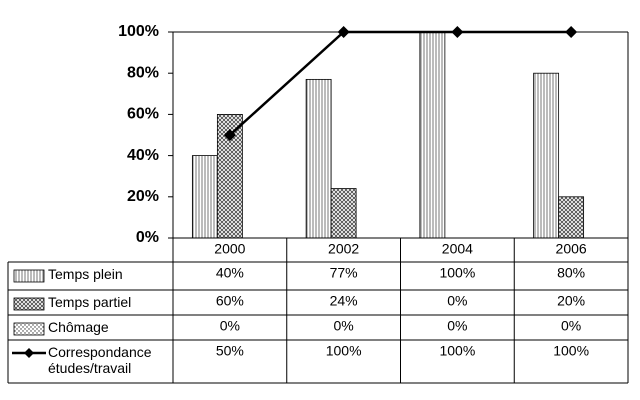 This screenshot has height=400, width=640. I want to click on x-tick-label: 2002, so click(343, 249).